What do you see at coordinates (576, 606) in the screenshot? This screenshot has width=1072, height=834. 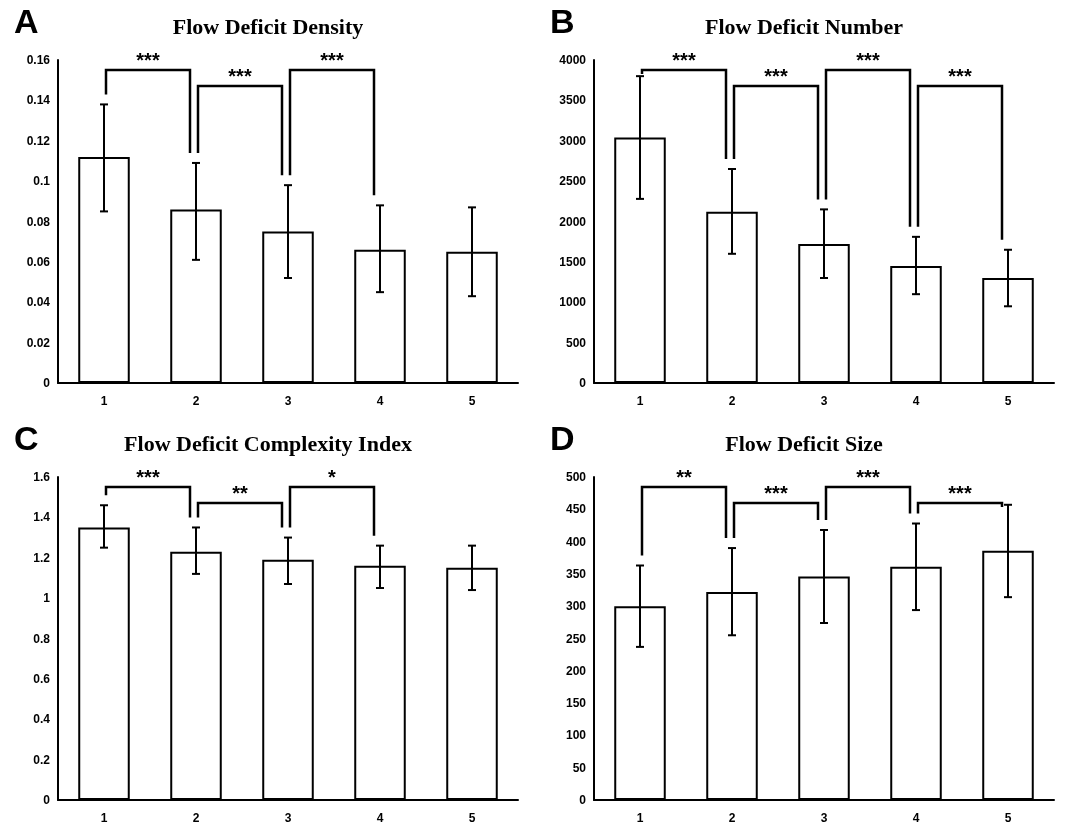 I see `y-tick-label: 300` at bounding box center [576, 606].